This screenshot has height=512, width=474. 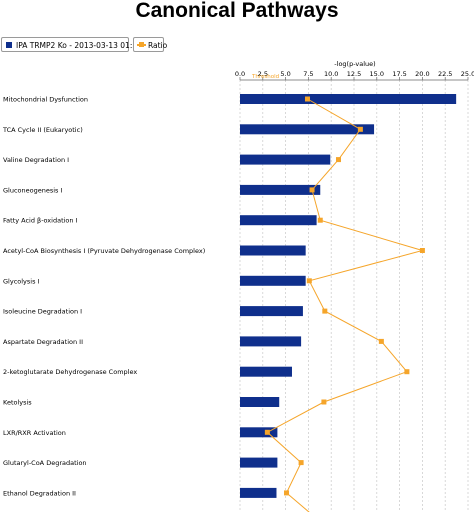 I want to click on legend-label-series-1: IPA TRMP2 Ko - 2013-03-13 01:53 AM, so click(x=86, y=45).